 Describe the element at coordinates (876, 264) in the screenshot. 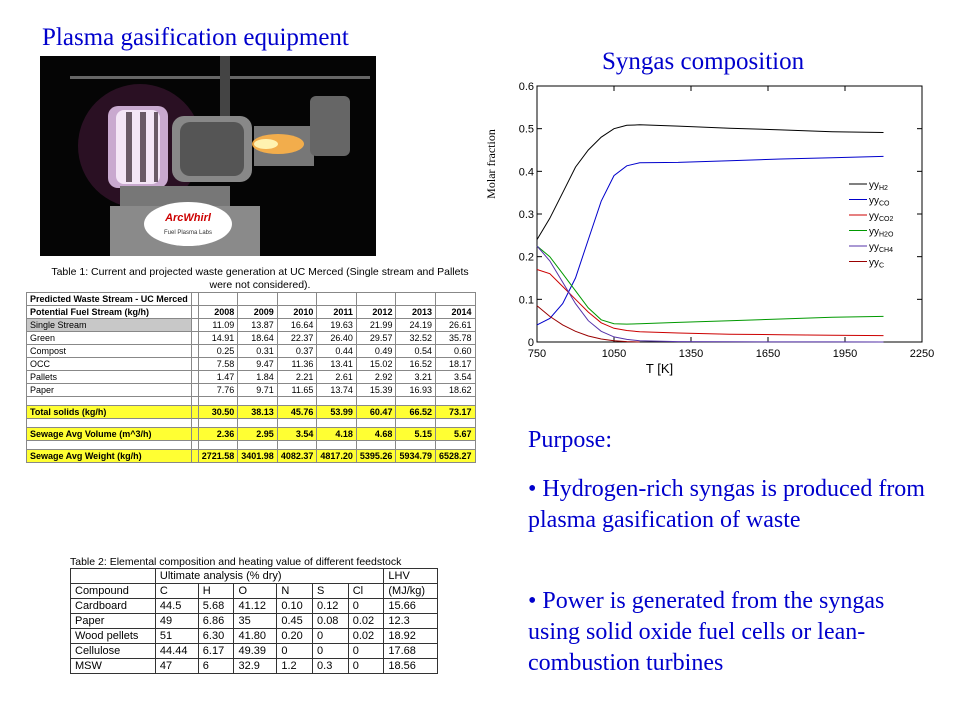

I see `legend-label-yC: yyC` at that location.